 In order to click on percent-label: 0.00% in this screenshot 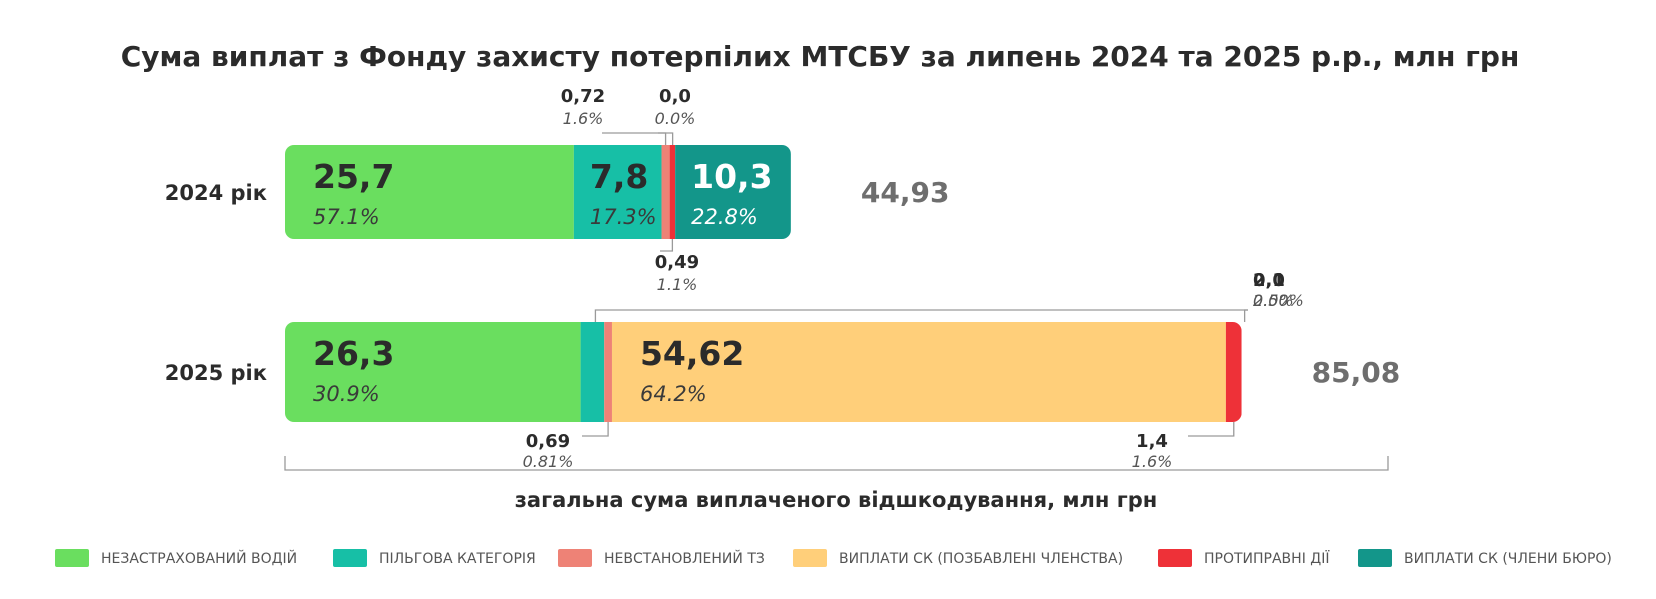, I will do `click(1278, 300)`.